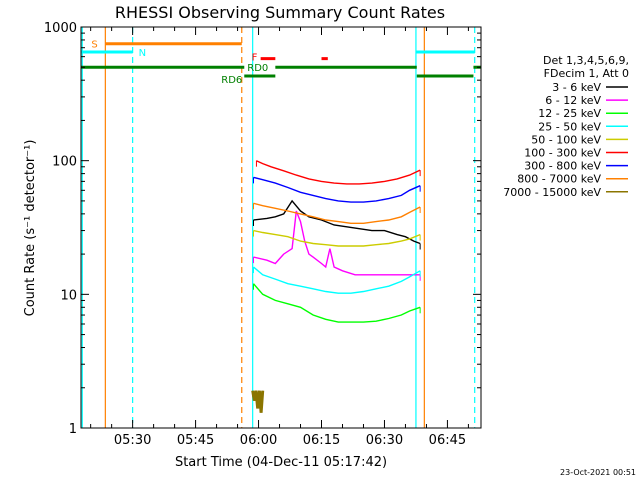 The image size is (640, 480). I want to click on legend-entry-label: 12 - 25 keV, so click(569, 113).